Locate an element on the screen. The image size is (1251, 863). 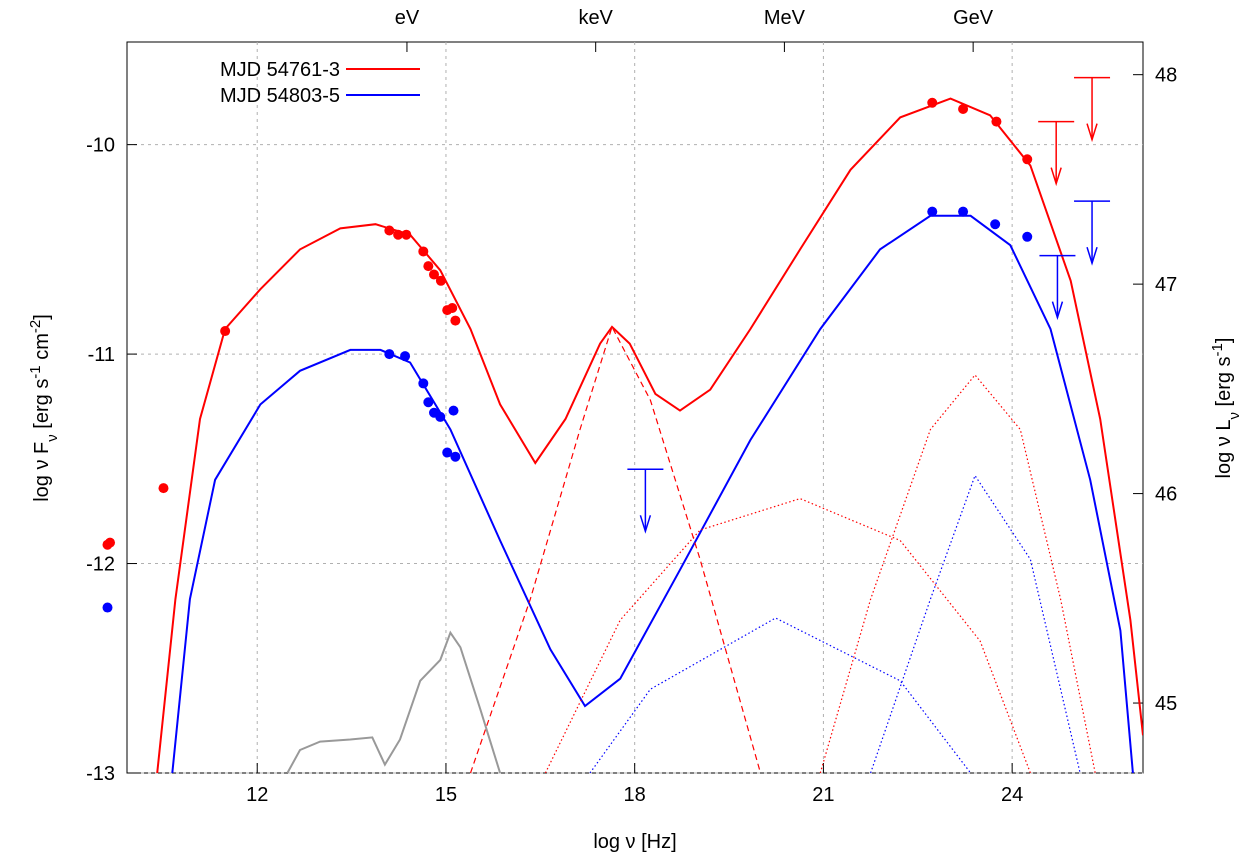
x-tick-label: 18 is located at coordinates (635, 795).